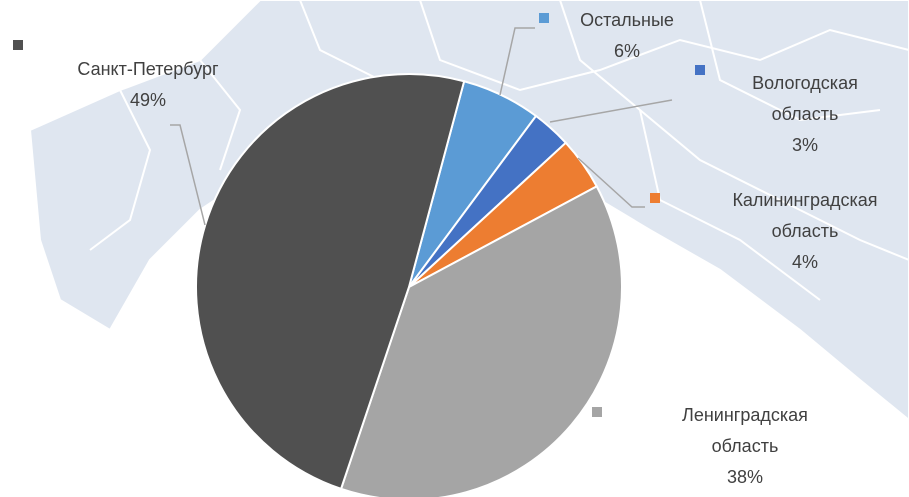 This screenshot has height=497, width=909. I want to click on data-label: Санкт-Петербург 49%, so click(148, 85).